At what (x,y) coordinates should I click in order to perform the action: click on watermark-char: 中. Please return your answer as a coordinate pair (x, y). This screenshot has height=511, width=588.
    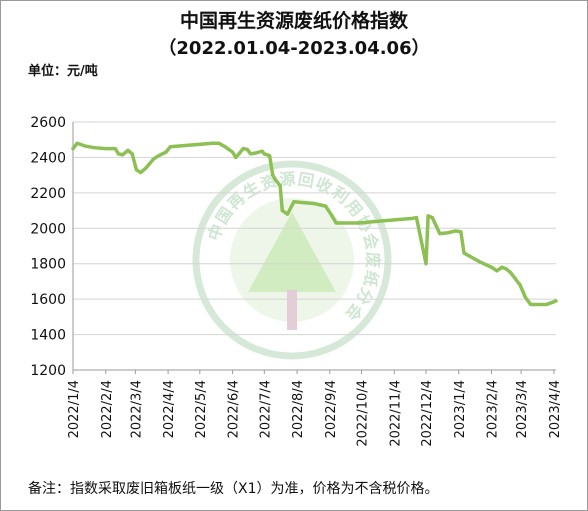
    Looking at the image, I should click on (215, 233).